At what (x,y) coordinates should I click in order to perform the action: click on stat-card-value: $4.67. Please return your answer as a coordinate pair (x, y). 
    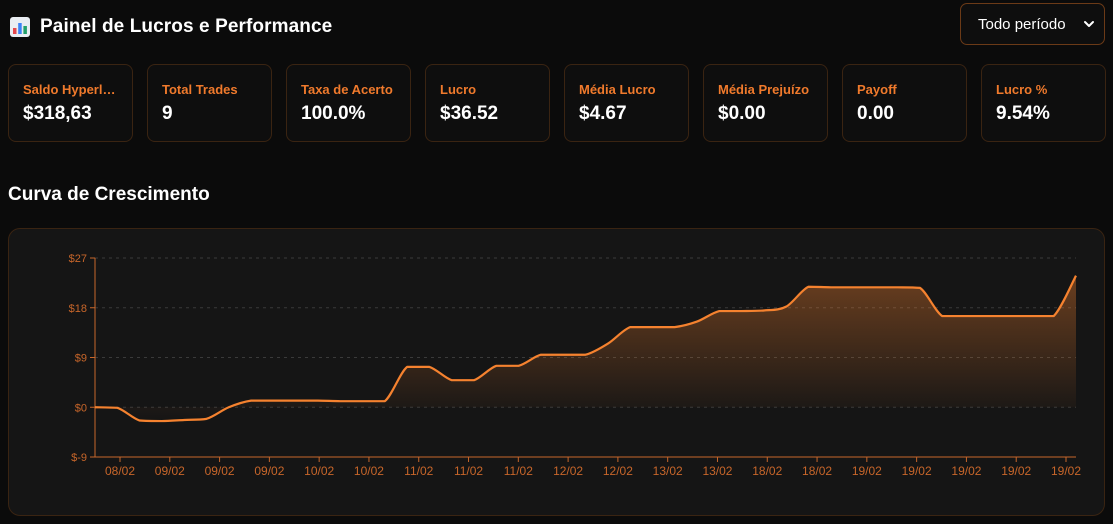
    Looking at the image, I should click on (603, 113).